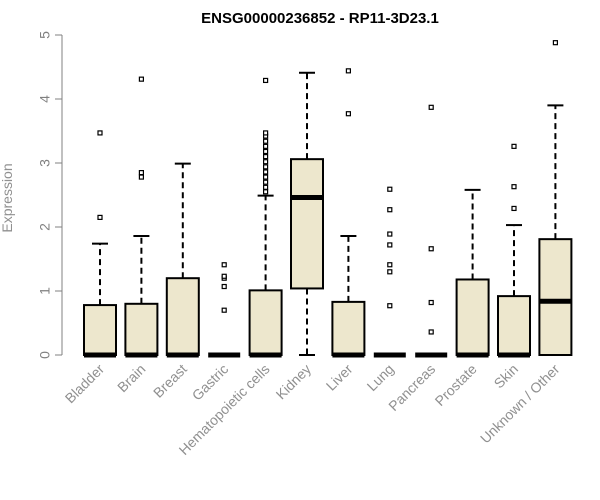 The height and width of the screenshot is (500, 600). I want to click on x-tick-label: Prostate, so click(456, 385).